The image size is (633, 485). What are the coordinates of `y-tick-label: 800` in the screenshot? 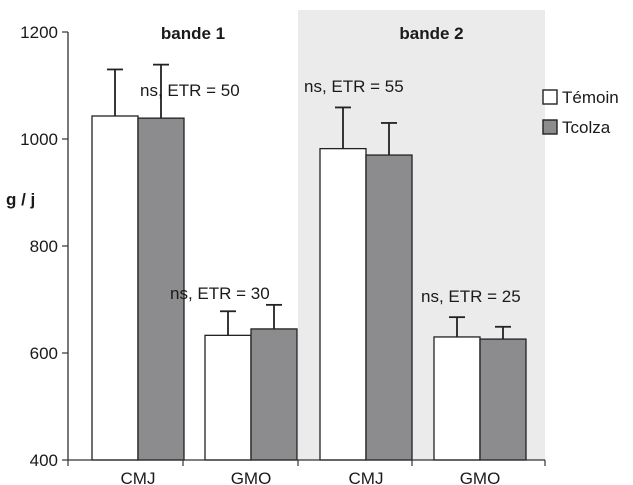 It's located at (44, 246).